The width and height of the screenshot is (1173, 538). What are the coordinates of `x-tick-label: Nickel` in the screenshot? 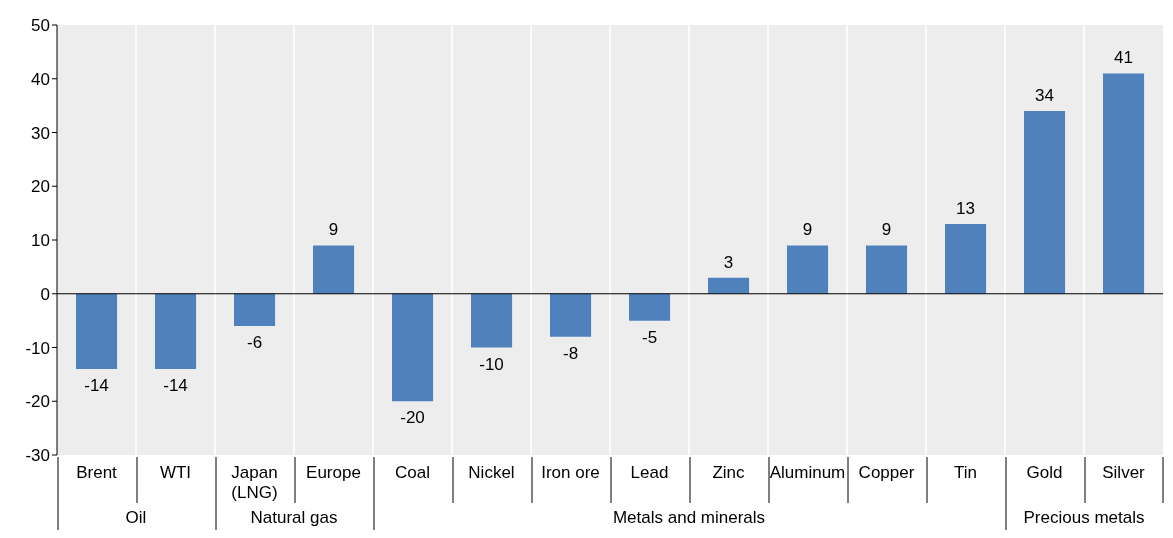 It's located at (491, 472).